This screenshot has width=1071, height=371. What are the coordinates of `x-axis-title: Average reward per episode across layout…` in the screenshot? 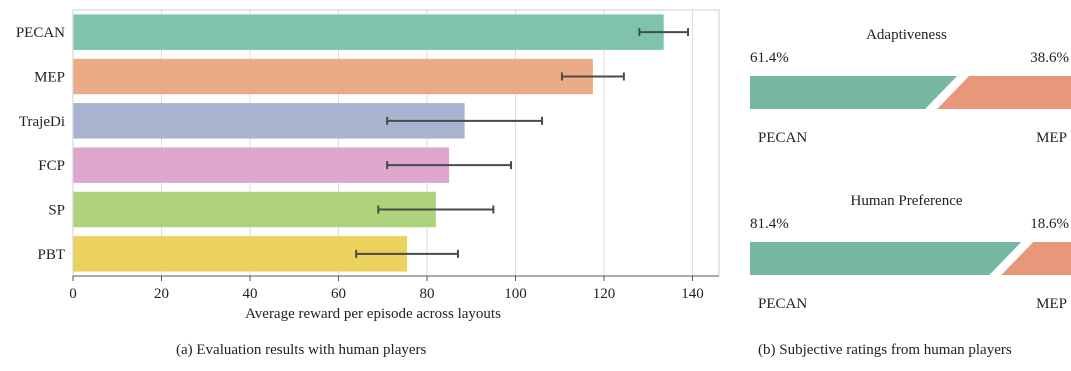 It's located at (373, 314).